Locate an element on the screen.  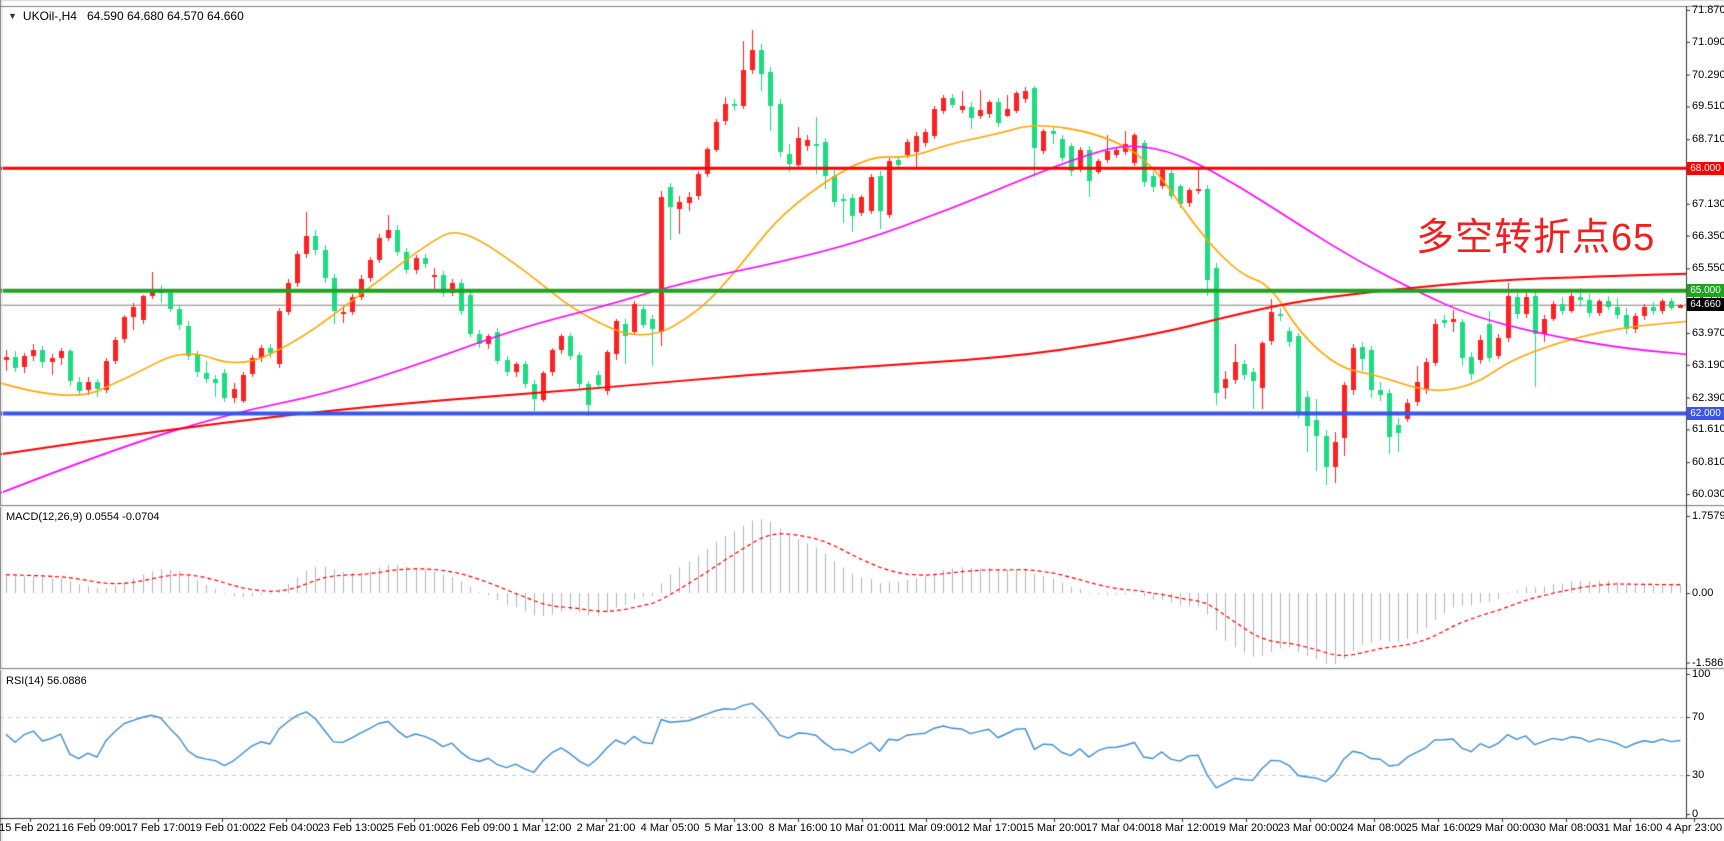
time-axis-label: 16 Feb 09:00 is located at coordinates (94, 828).